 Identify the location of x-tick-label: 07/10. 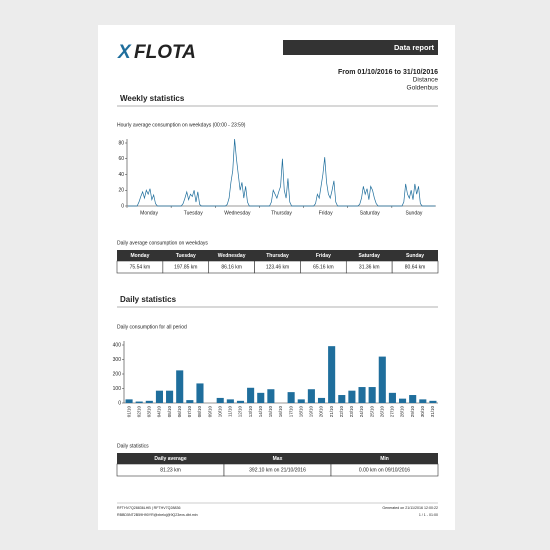
(189, 412).